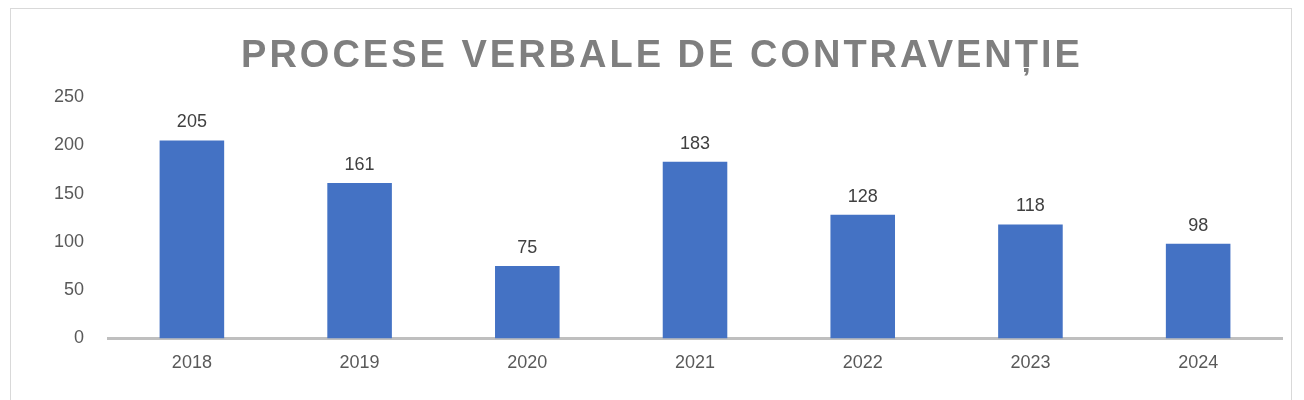  Describe the element at coordinates (69, 192) in the screenshot. I see `y-tick-label: 150` at that location.